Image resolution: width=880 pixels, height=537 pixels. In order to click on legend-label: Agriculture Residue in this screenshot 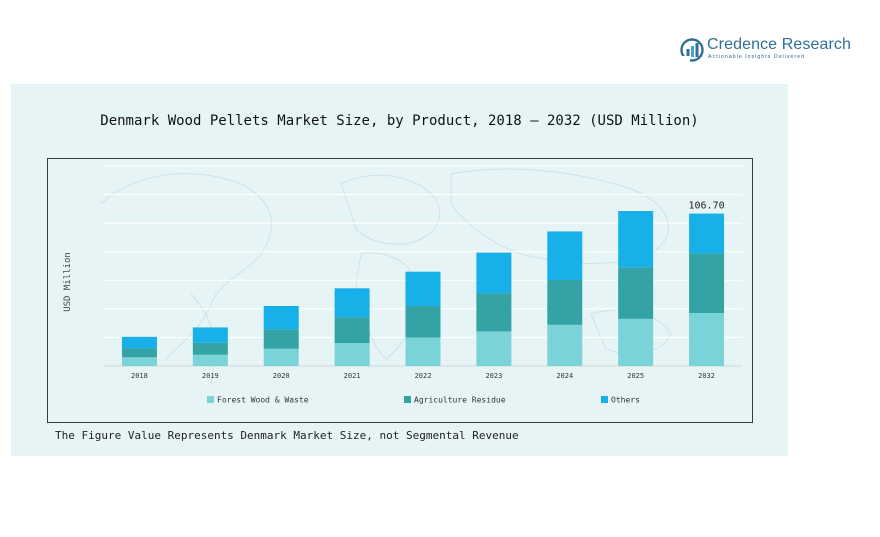, I will do `click(460, 400)`.